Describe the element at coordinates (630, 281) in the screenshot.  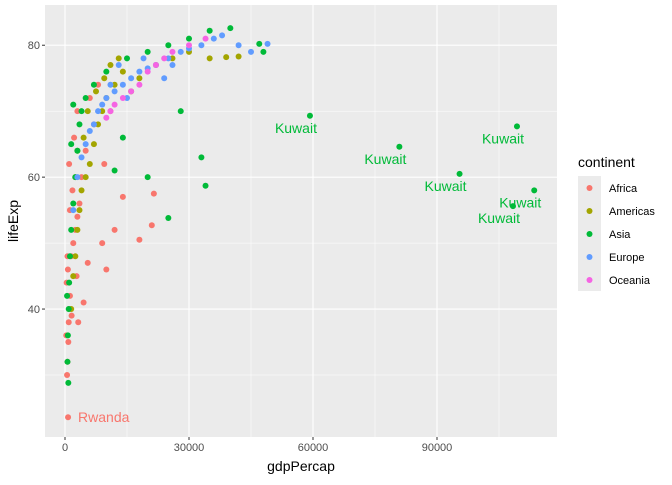
I see `legend-label: Oceania` at that location.